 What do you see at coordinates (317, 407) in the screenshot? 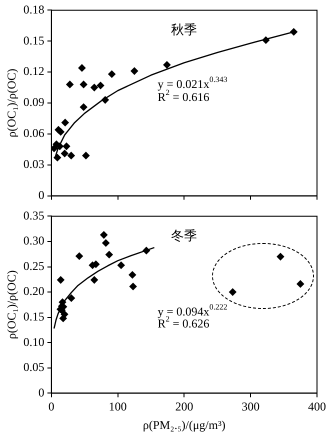
I see `x-tick-label: 400` at bounding box center [317, 407].